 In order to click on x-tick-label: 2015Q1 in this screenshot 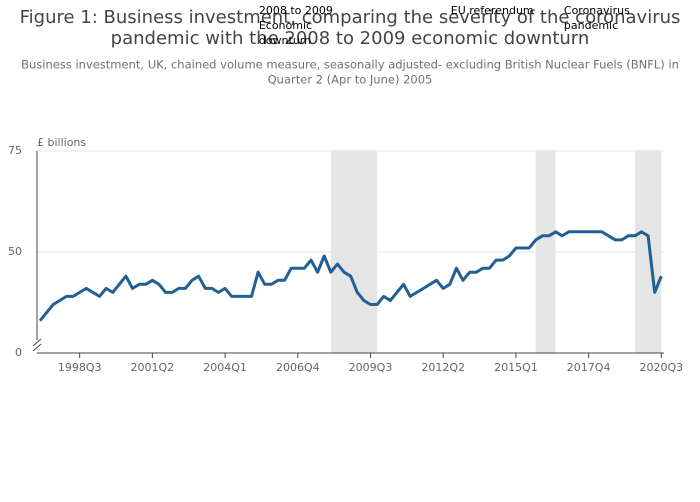, I will do `click(516, 367)`.